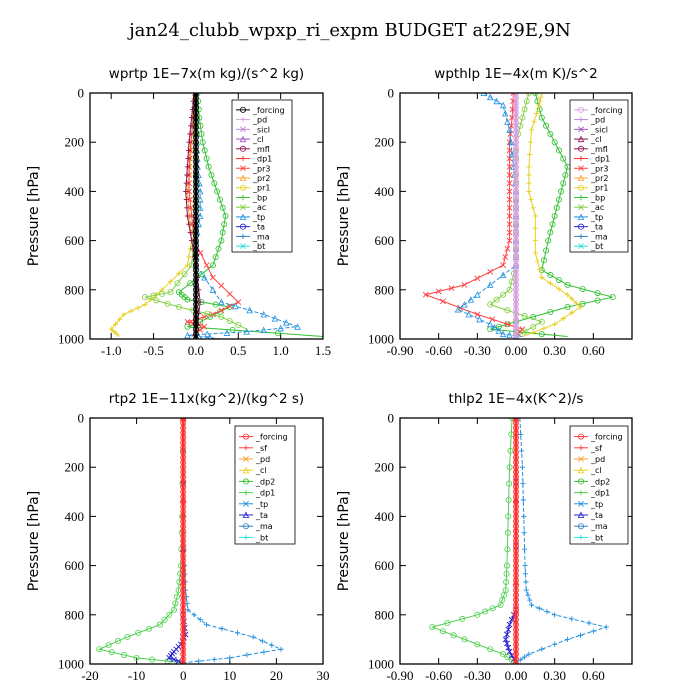  What do you see at coordinates (381, 339) in the screenshot?
I see `y-tick-label: 1000` at bounding box center [381, 339].